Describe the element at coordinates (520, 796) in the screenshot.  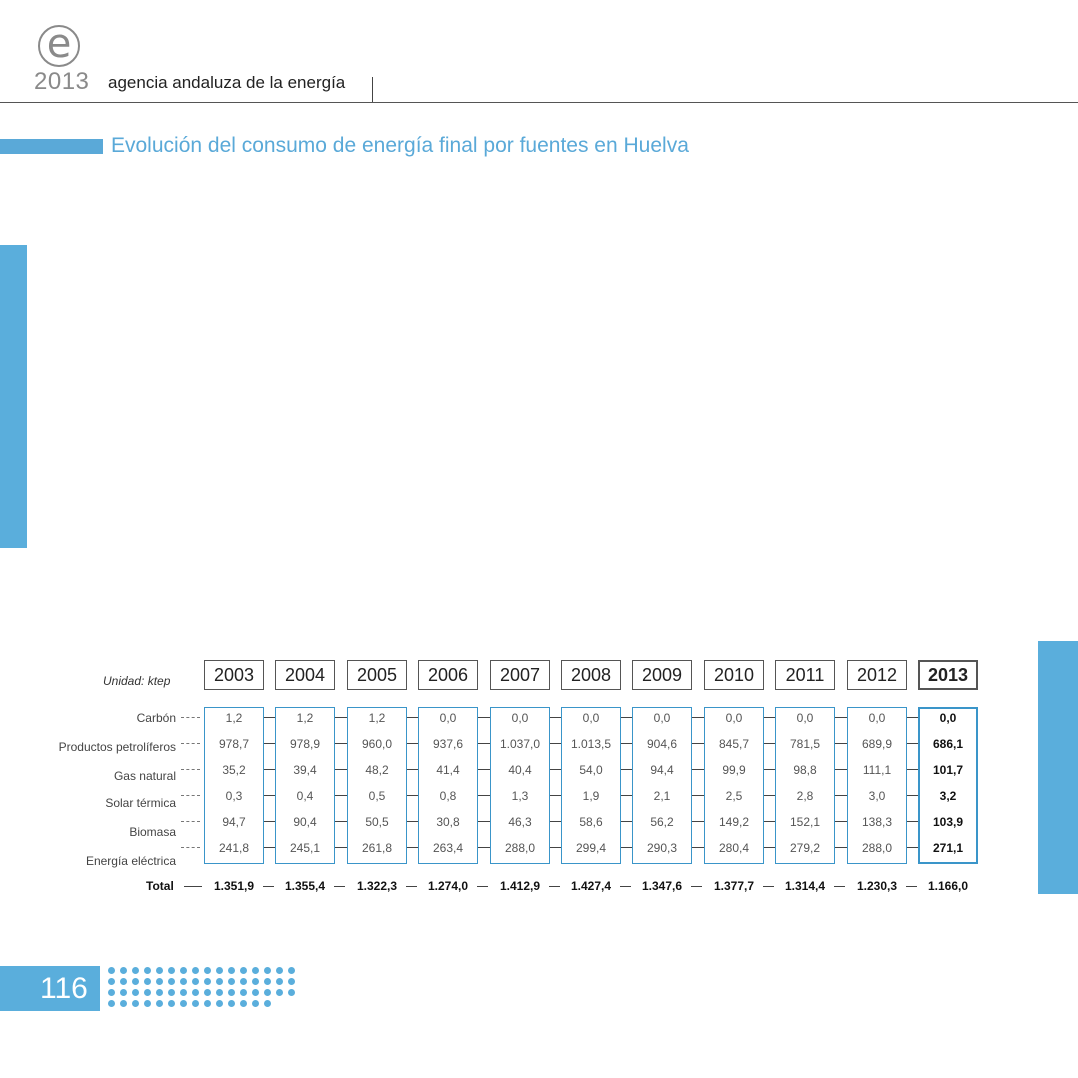
I see `table-cell: 1,3` at that location.